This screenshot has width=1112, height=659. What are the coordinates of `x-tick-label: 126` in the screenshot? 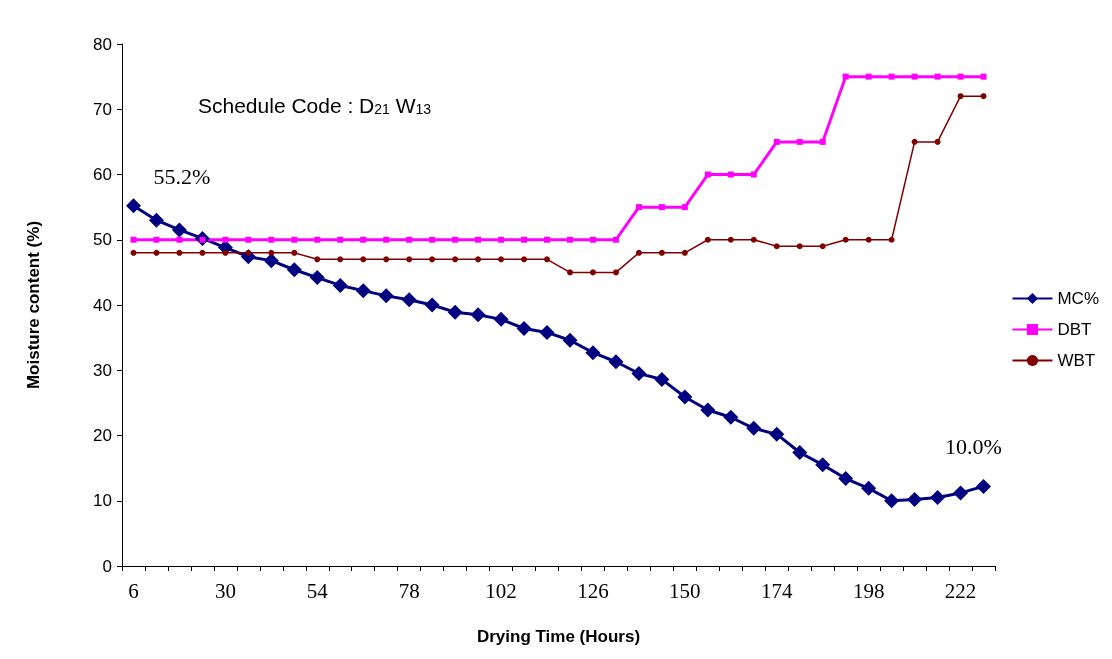 It's located at (593, 590).